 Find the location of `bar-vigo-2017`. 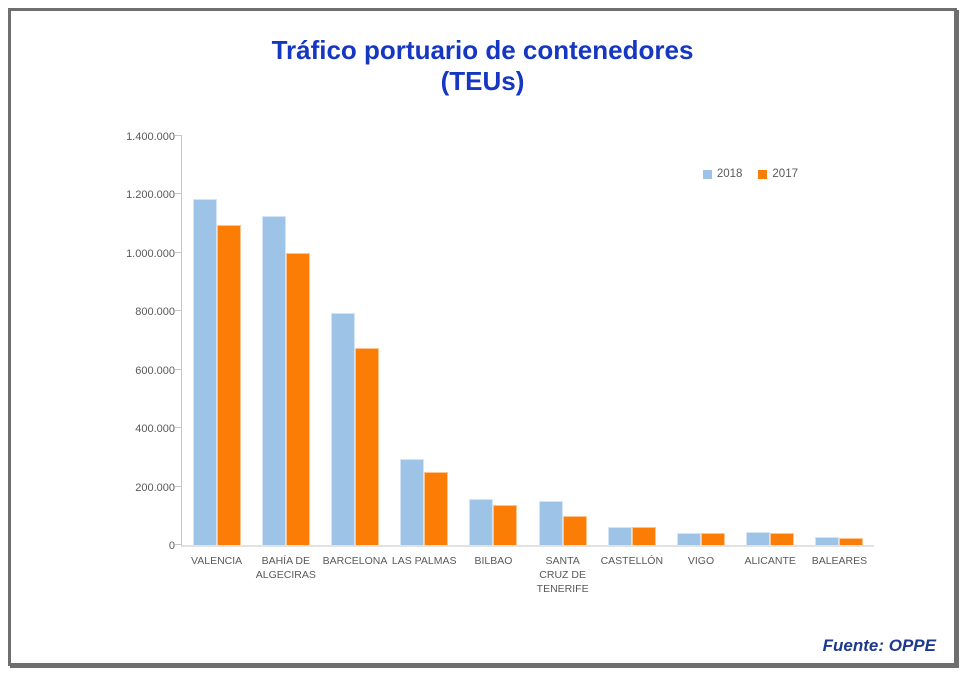

bar-vigo-2017 is located at coordinates (713, 538).